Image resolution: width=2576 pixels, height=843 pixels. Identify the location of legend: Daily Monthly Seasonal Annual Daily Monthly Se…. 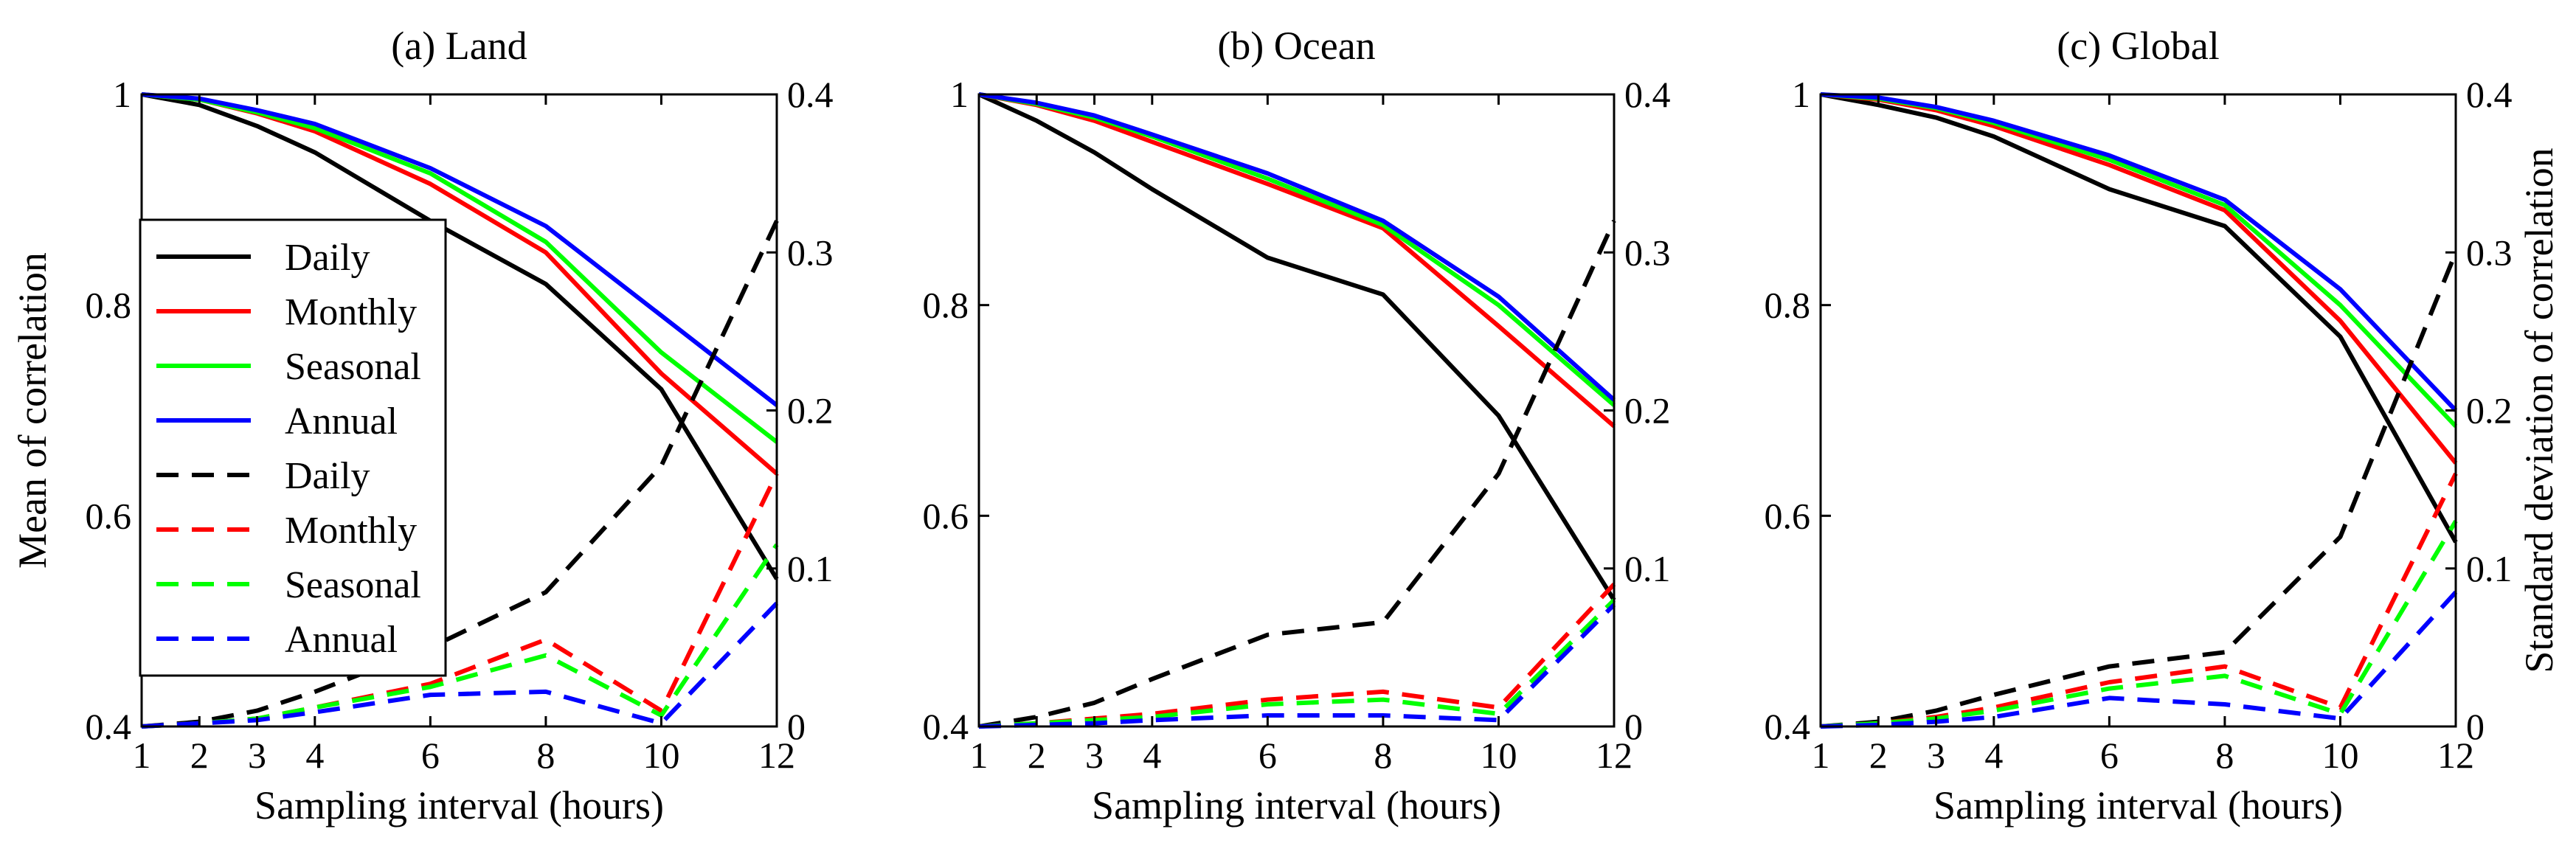
(293, 447).